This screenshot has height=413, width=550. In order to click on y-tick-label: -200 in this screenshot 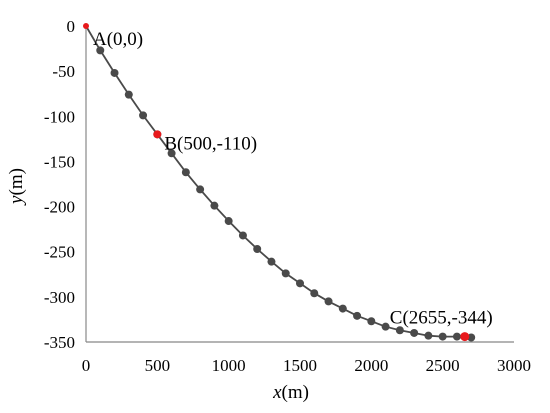, I will do `click(59, 207)`.